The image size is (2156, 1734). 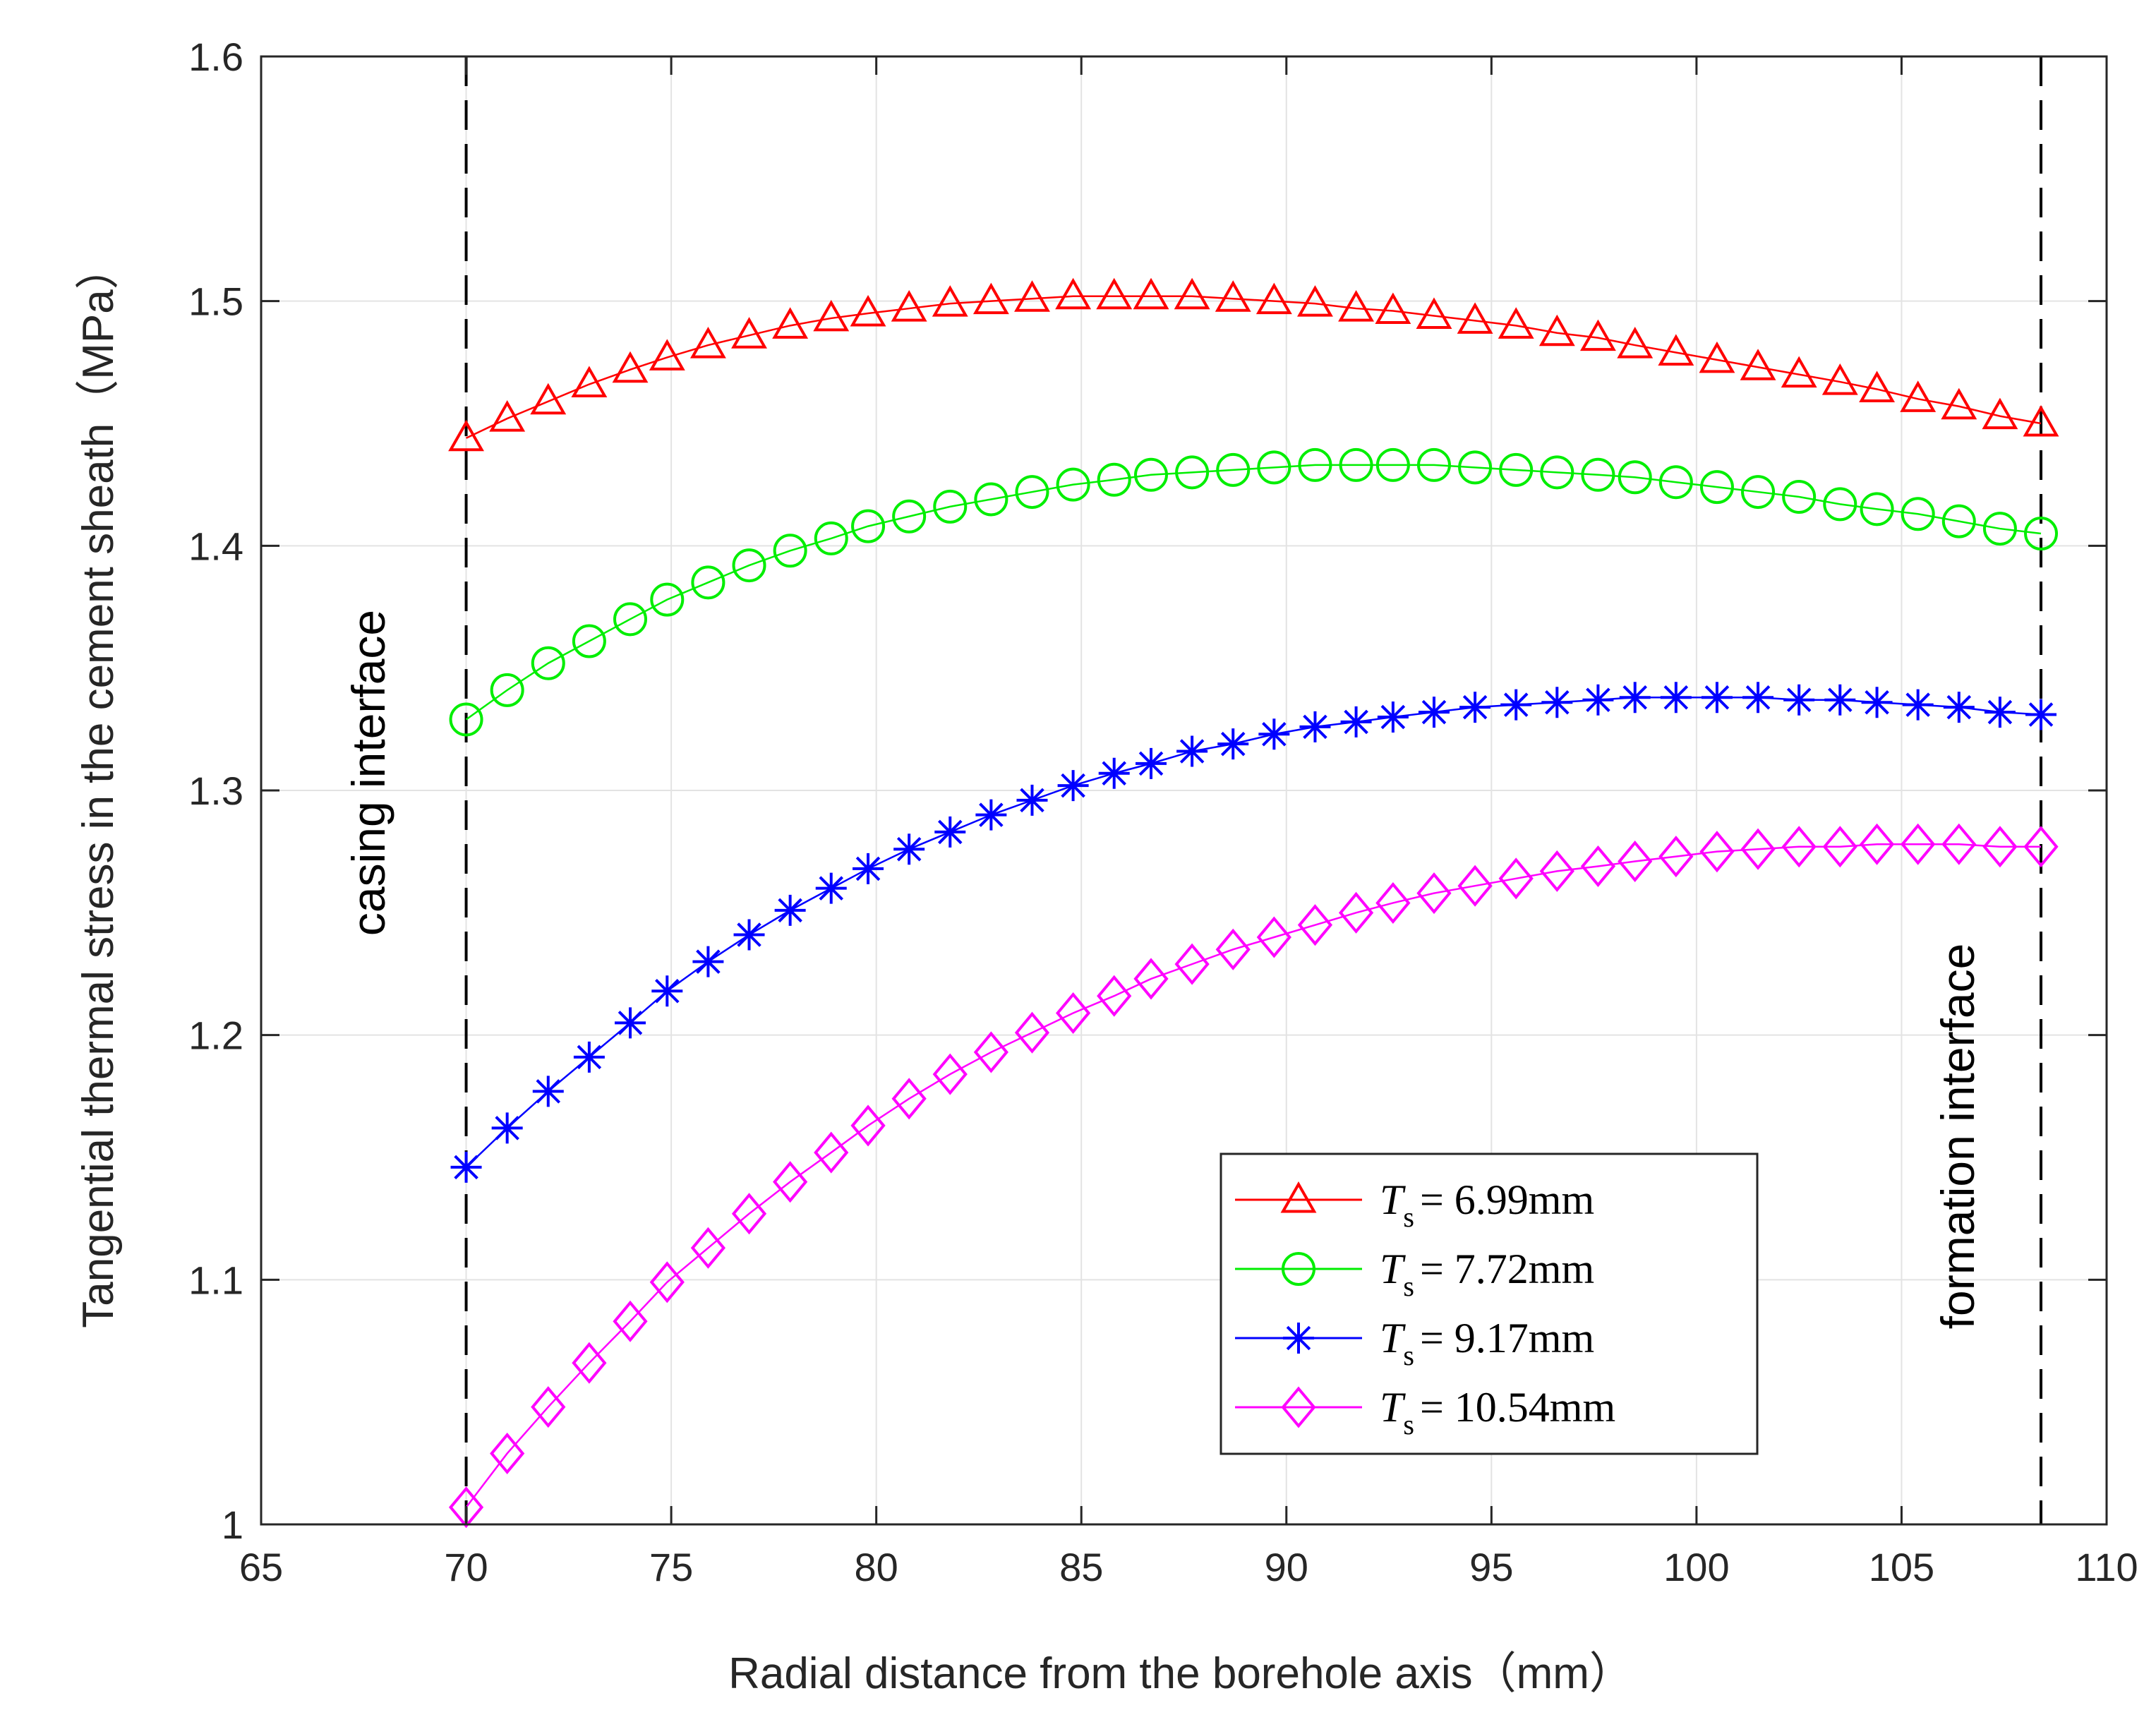 I want to click on legend-label-2: Ts = 9.17mm, so click(x=1487, y=1343).